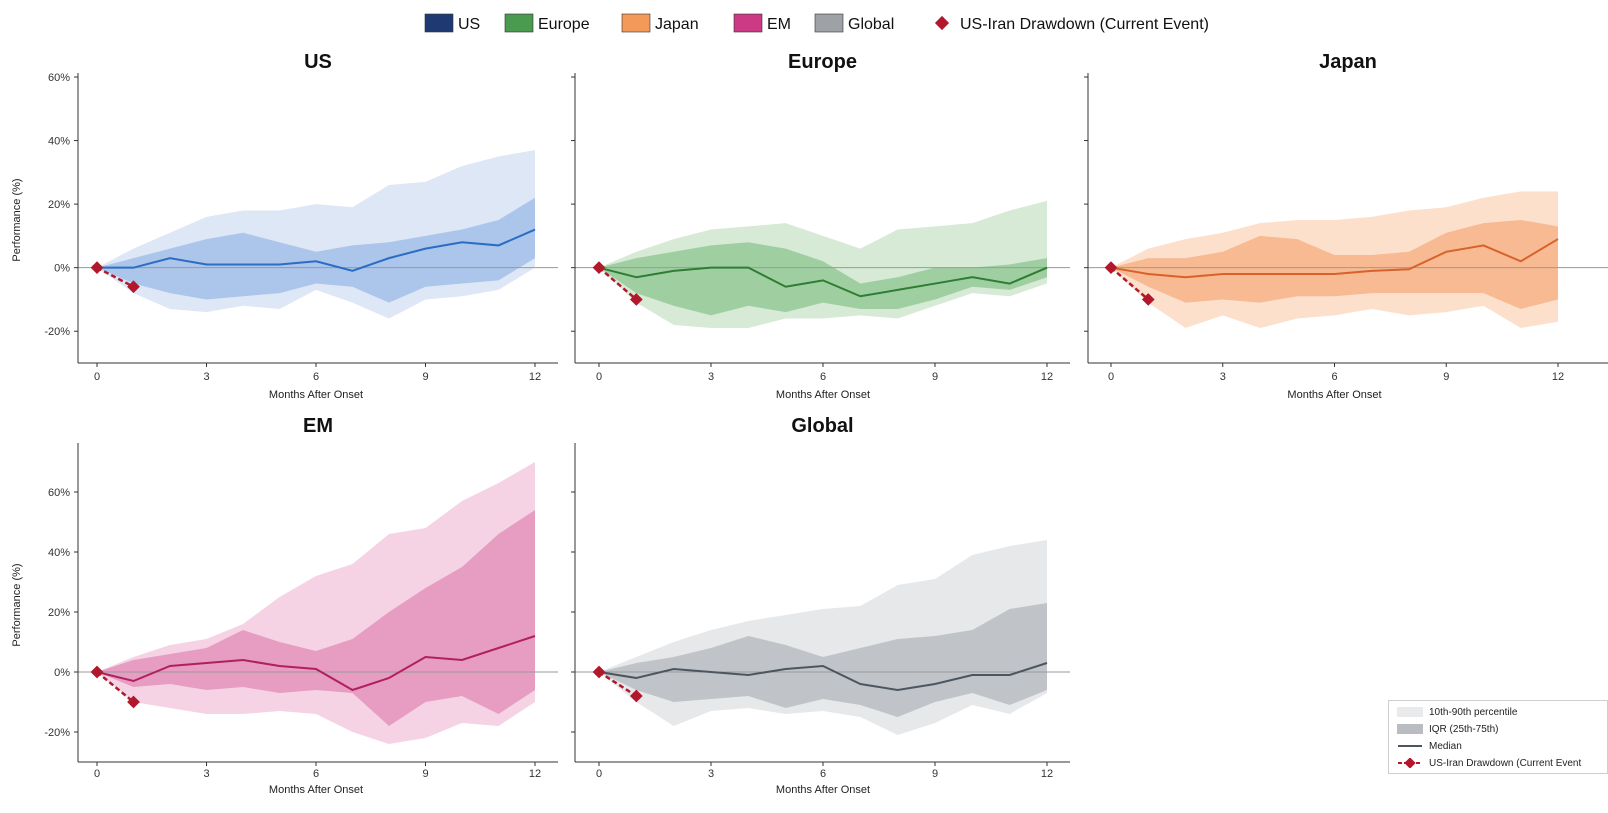 This screenshot has width=1608, height=813. I want to click on x-tick-label-em-1: 3, so click(206, 774).